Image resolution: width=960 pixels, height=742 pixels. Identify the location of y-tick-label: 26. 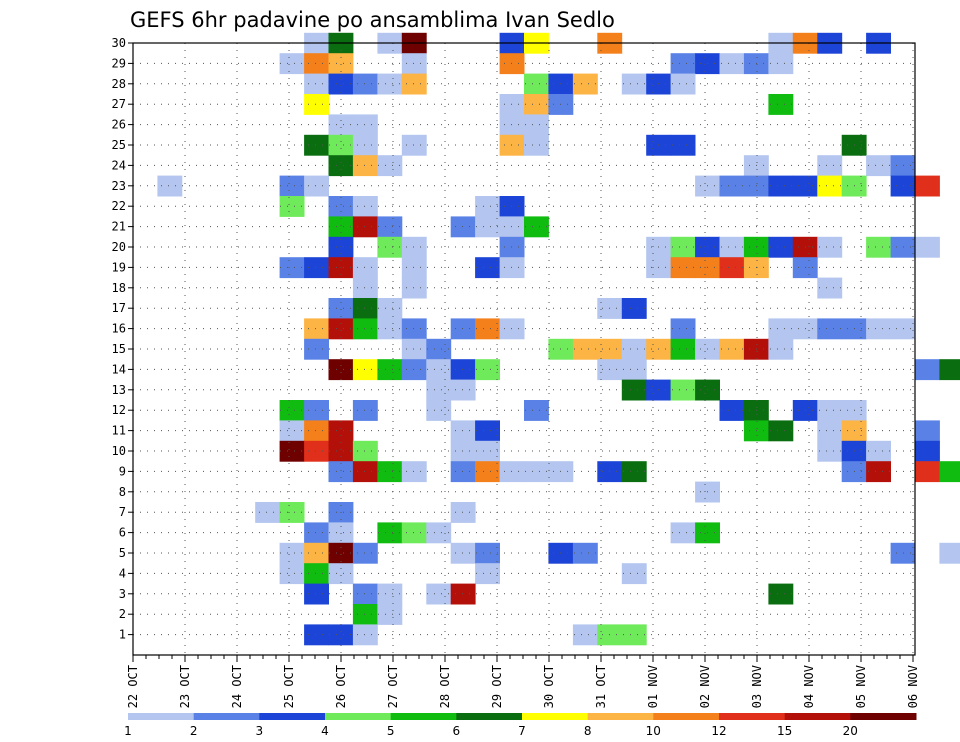
(119, 125).